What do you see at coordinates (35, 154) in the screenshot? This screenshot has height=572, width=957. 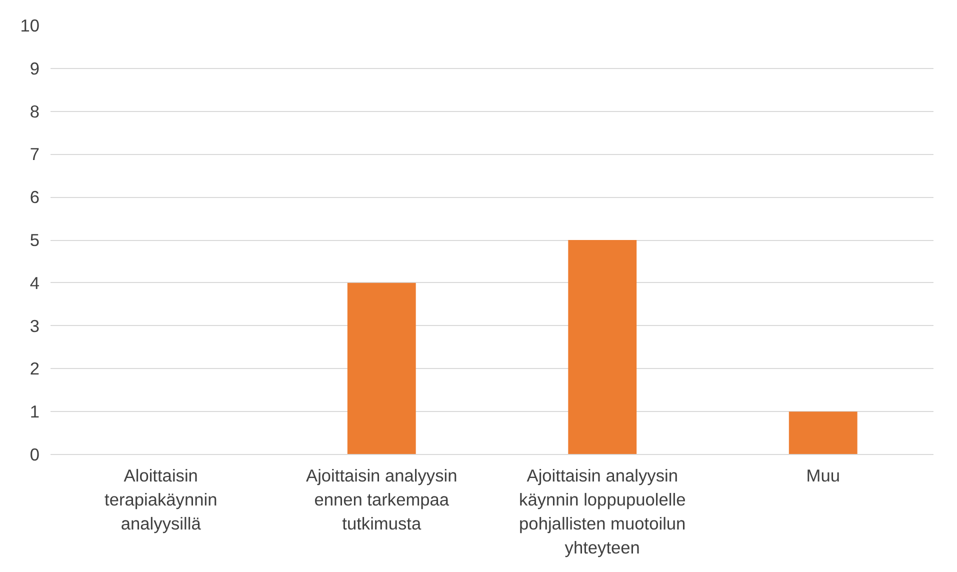 I see `y-tick-label: 7` at bounding box center [35, 154].